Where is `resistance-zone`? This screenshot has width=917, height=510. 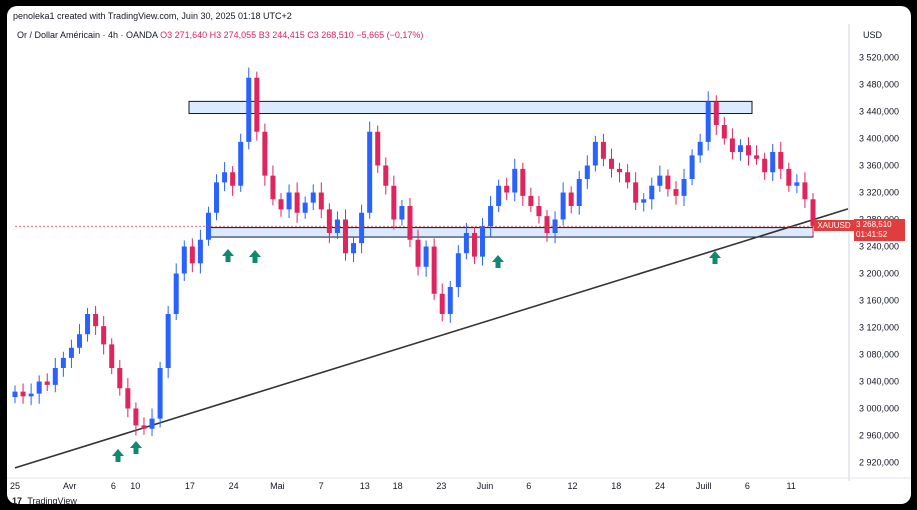 resistance-zone is located at coordinates (470, 107).